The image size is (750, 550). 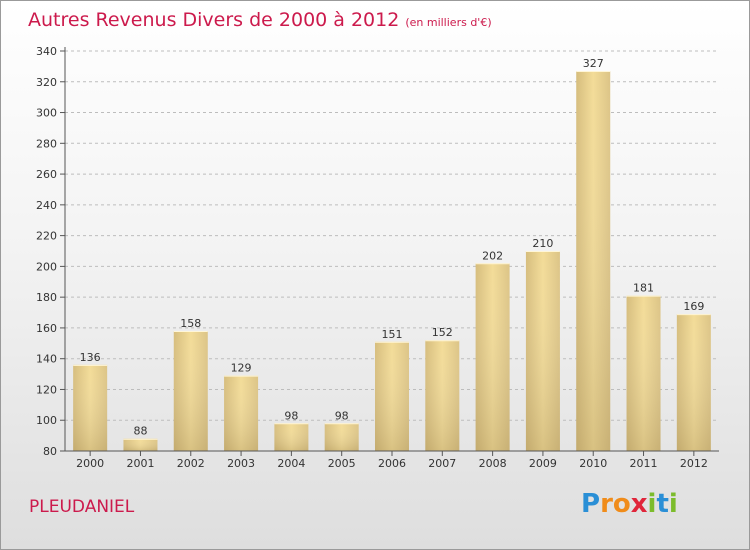 What do you see at coordinates (543, 463) in the screenshot?
I see `x-tick-label: 2009` at bounding box center [543, 463].